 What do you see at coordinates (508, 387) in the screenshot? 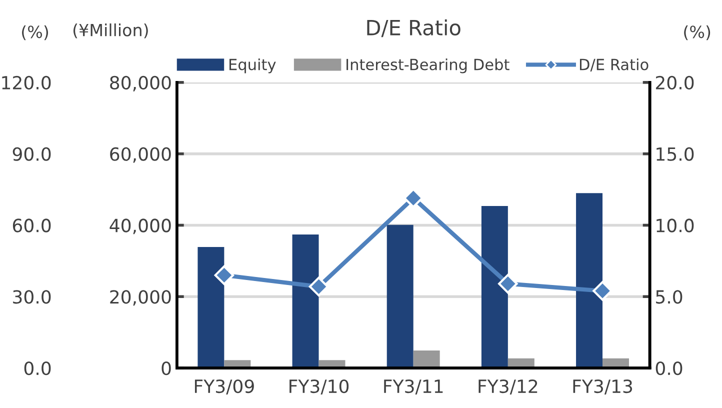
I see `x-tick-label: FY3/12` at bounding box center [508, 387].